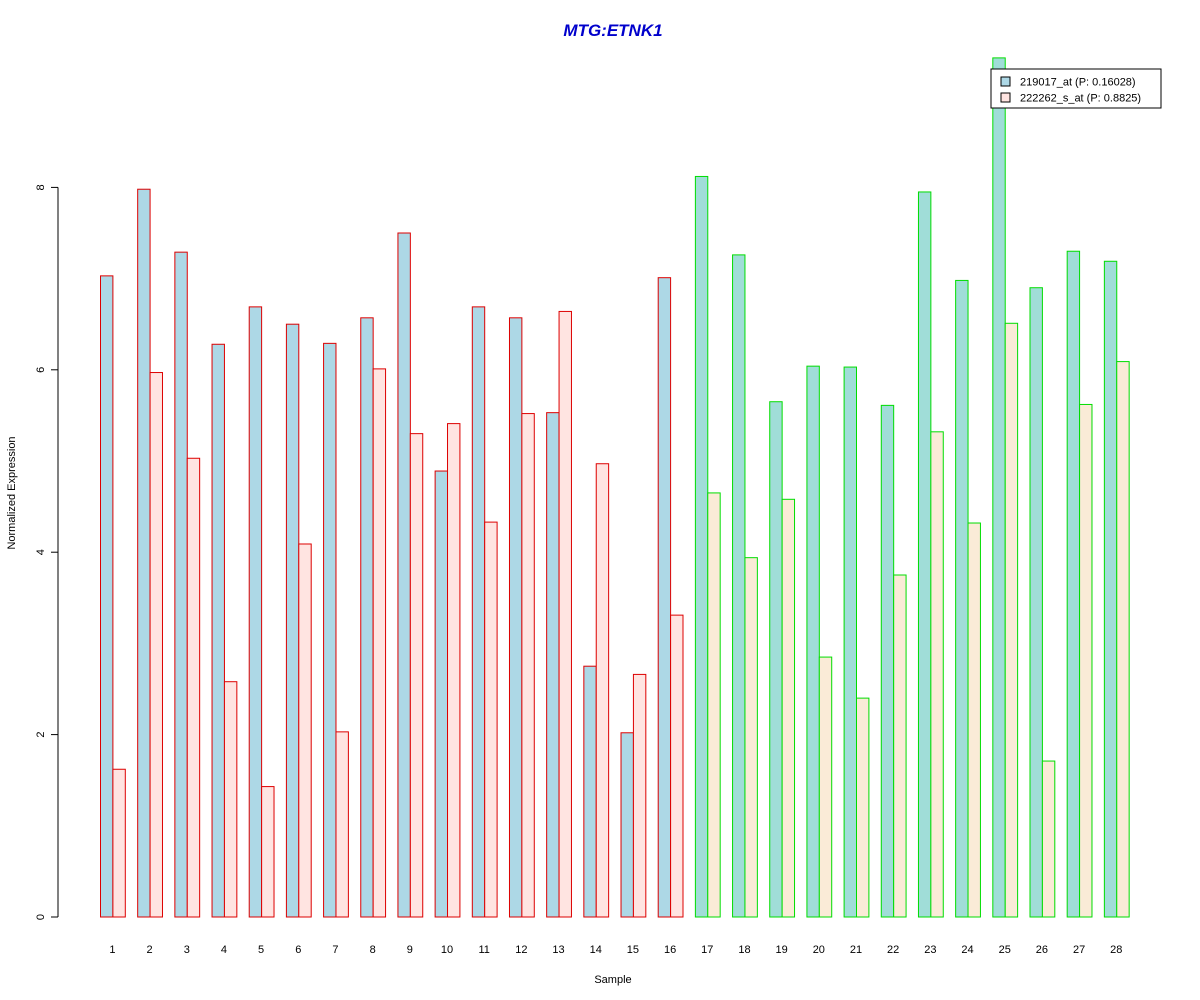 The width and height of the screenshot is (1200, 1000). I want to click on x-tick-label: 18, so click(744, 950).